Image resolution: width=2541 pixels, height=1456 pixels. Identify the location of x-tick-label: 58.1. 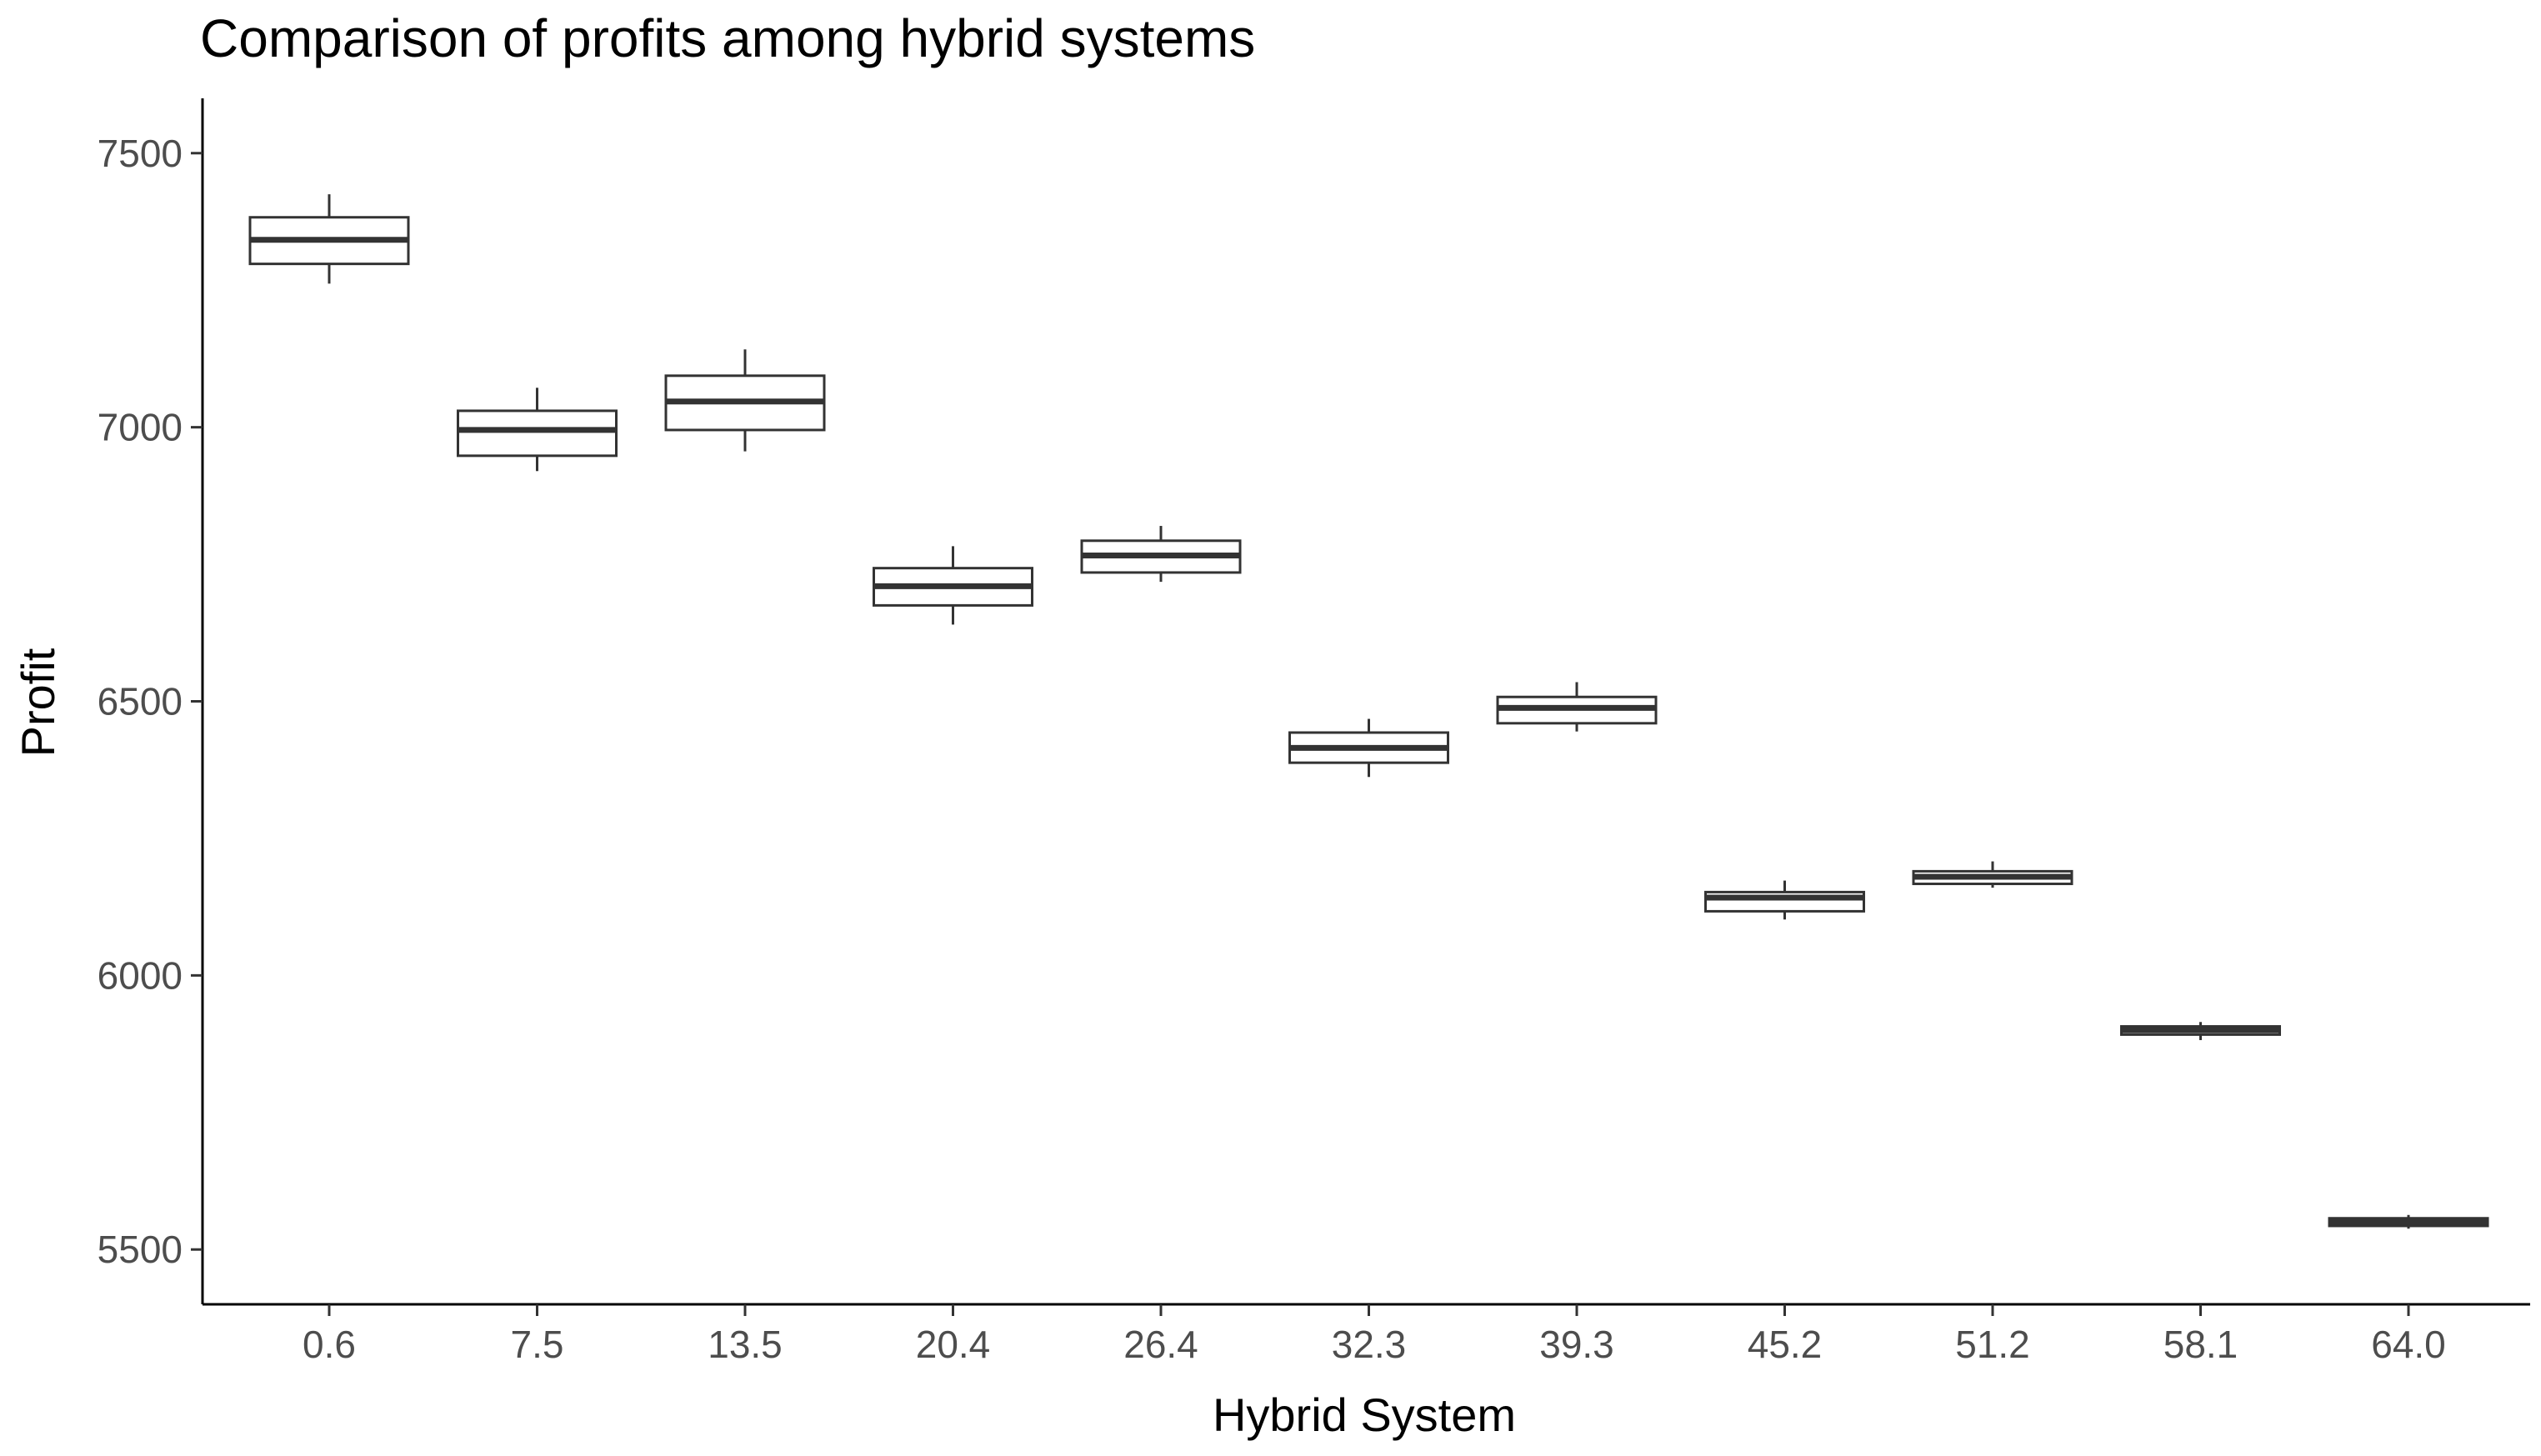
(2201, 1344).